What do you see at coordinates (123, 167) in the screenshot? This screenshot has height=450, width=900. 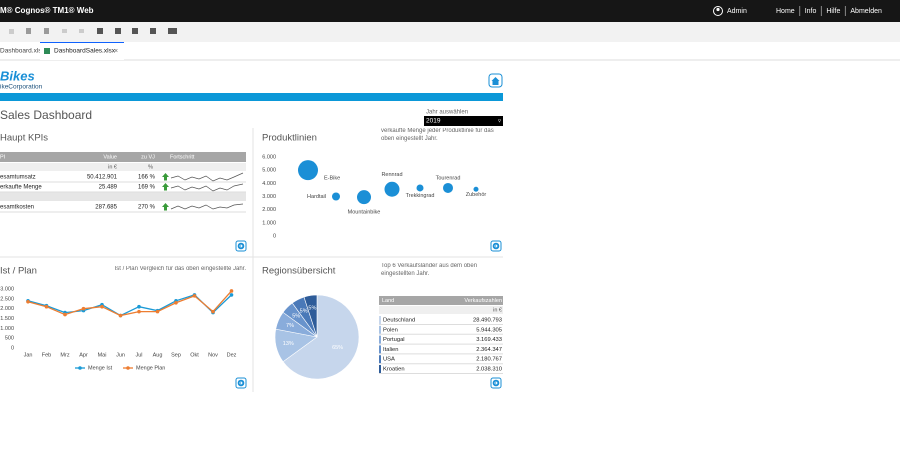 I see `unit-row` at bounding box center [123, 167].